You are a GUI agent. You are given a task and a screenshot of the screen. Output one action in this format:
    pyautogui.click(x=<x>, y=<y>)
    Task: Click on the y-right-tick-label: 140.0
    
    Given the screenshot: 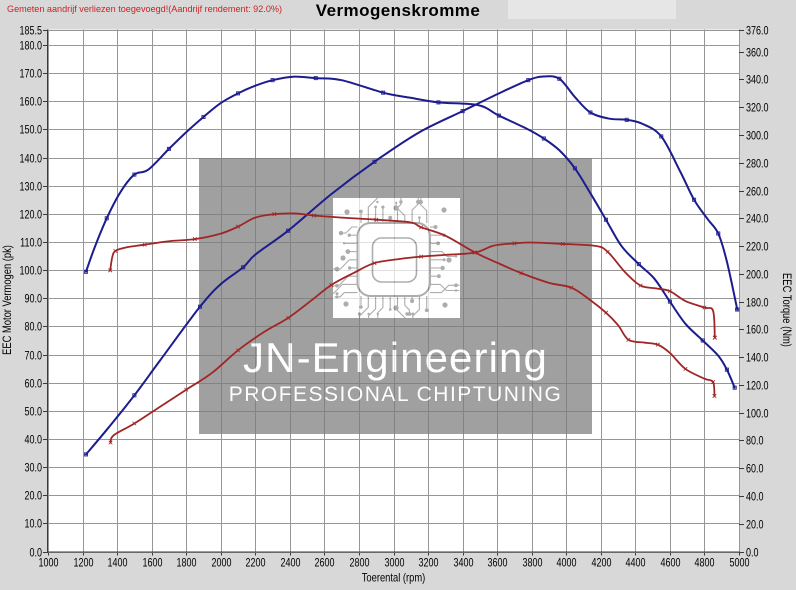 What is the action you would take?
    pyautogui.click(x=757, y=358)
    